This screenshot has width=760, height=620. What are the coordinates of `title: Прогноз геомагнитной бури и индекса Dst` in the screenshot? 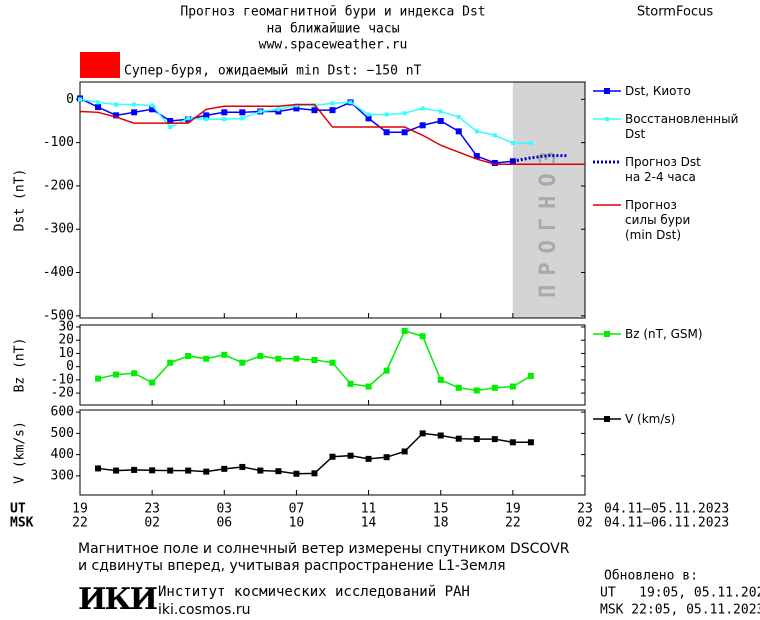 It's located at (332, 12).